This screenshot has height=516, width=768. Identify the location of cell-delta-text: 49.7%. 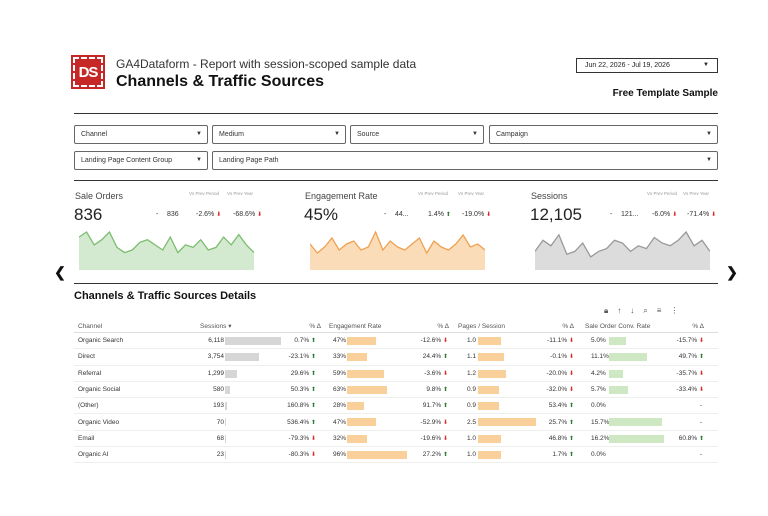
(688, 357).